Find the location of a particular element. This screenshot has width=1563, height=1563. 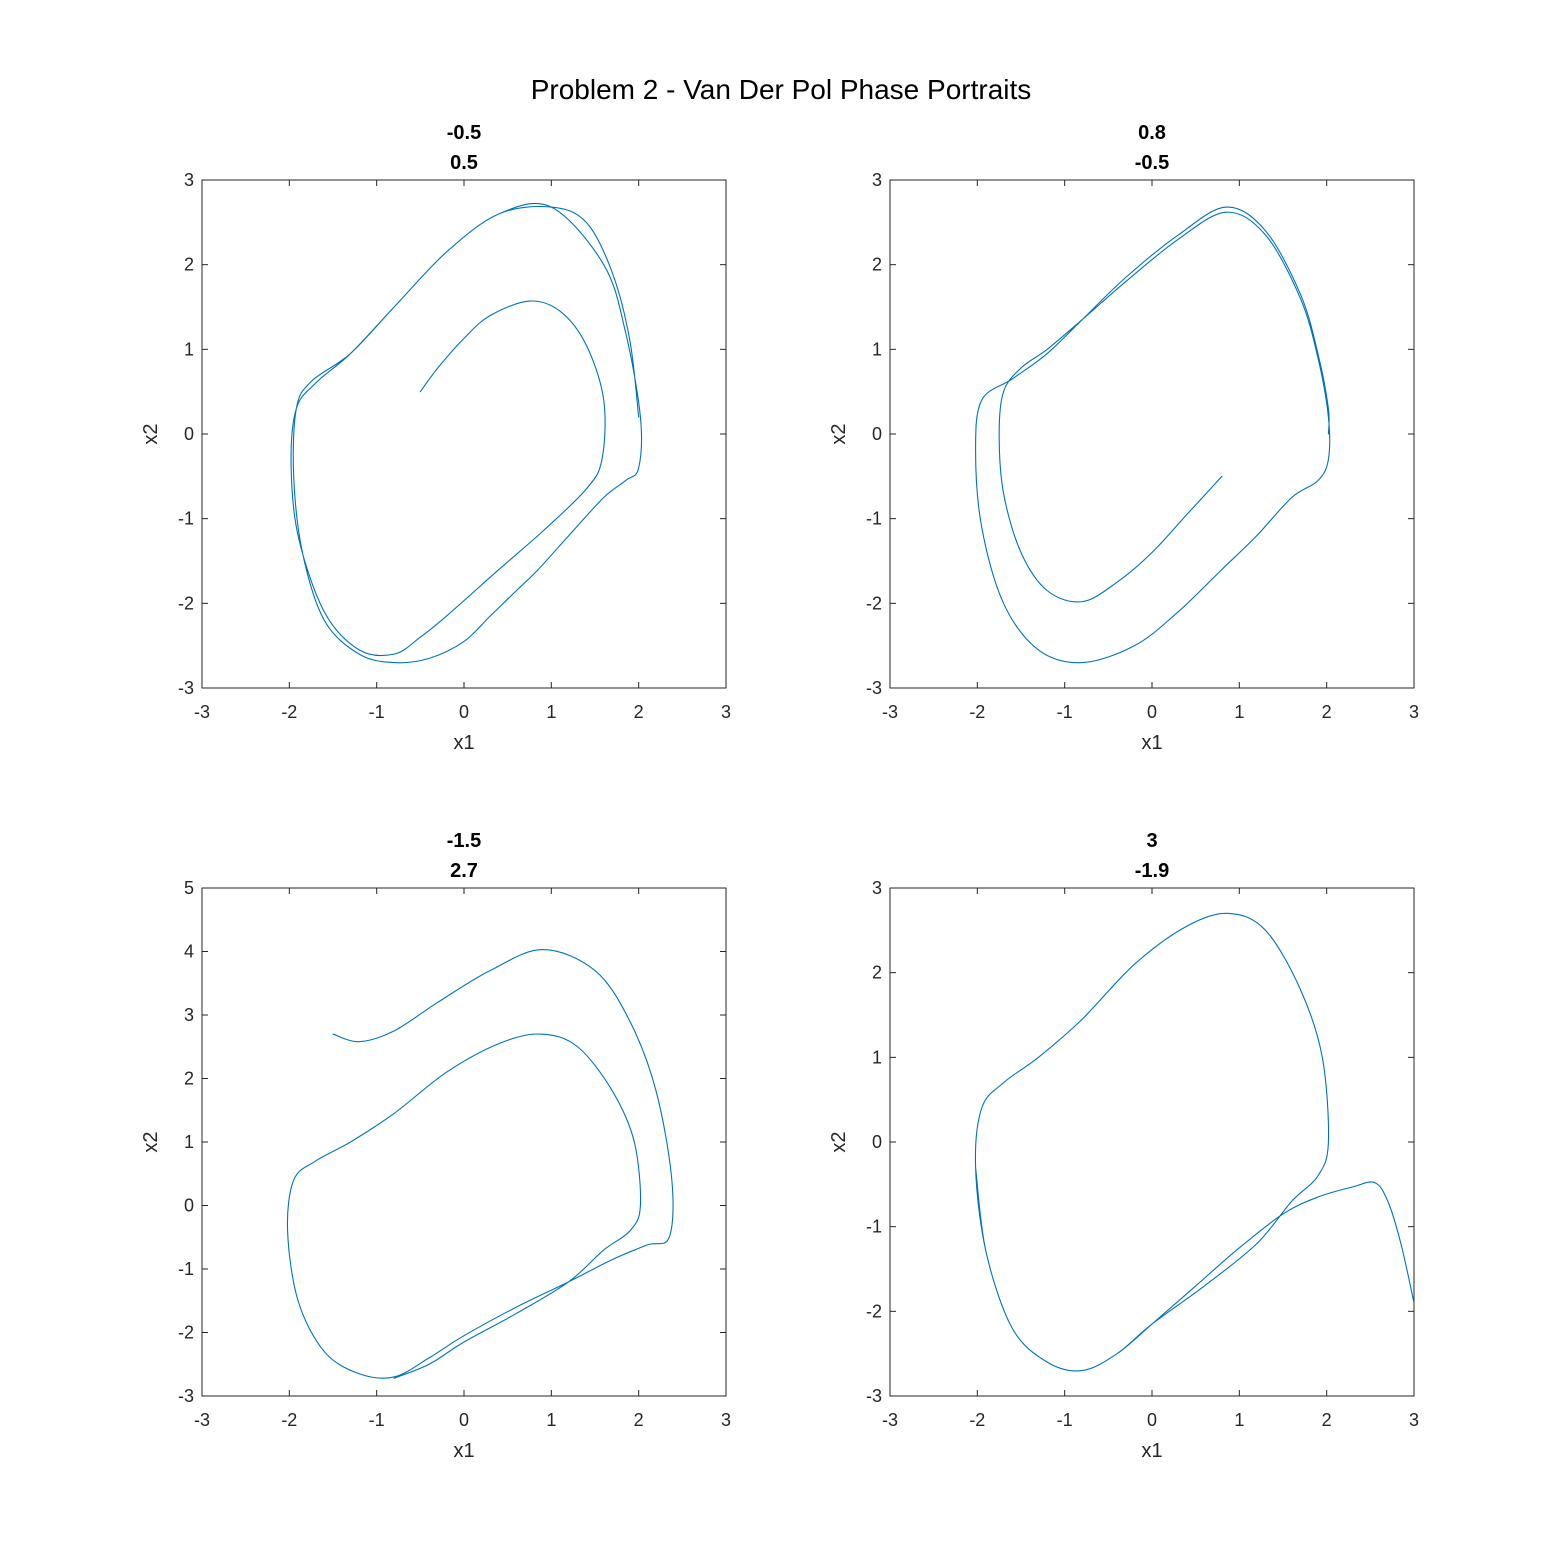

subplot-title-line-2: 0.5 is located at coordinates (464, 163).